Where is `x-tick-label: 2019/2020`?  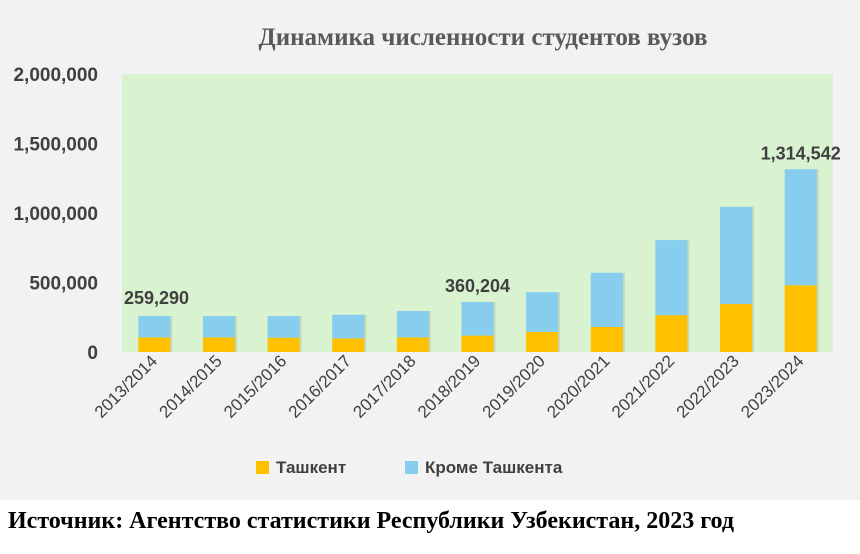
x-tick-label: 2019/2020 is located at coordinates (514, 386).